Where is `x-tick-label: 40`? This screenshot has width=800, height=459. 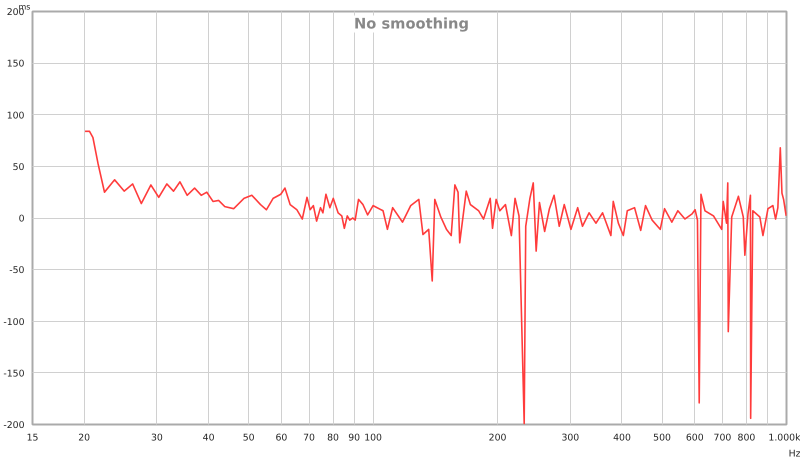 x-tick-label: 40 is located at coordinates (208, 438).